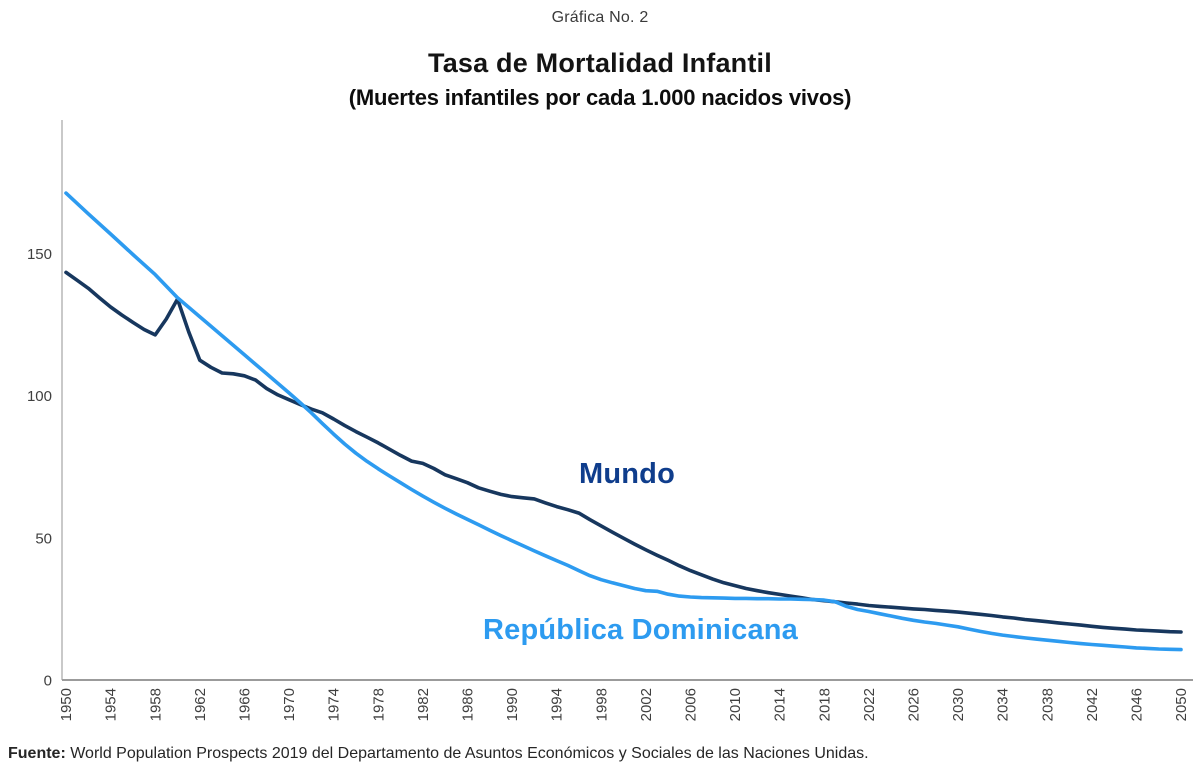  Describe the element at coordinates (557, 704) in the screenshot. I see `x-tick-label: 1994` at that location.